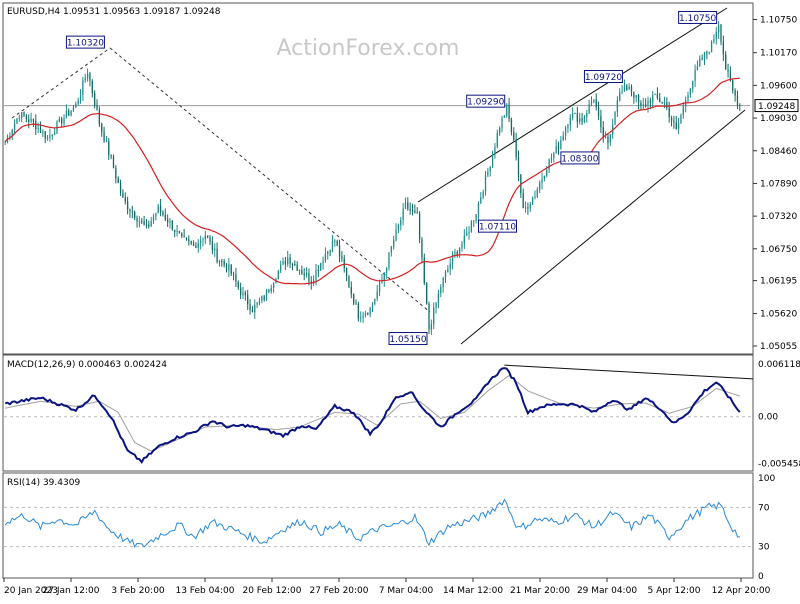 This screenshot has height=604, width=800. I want to click on macd-signal-line, so click(372, 413).